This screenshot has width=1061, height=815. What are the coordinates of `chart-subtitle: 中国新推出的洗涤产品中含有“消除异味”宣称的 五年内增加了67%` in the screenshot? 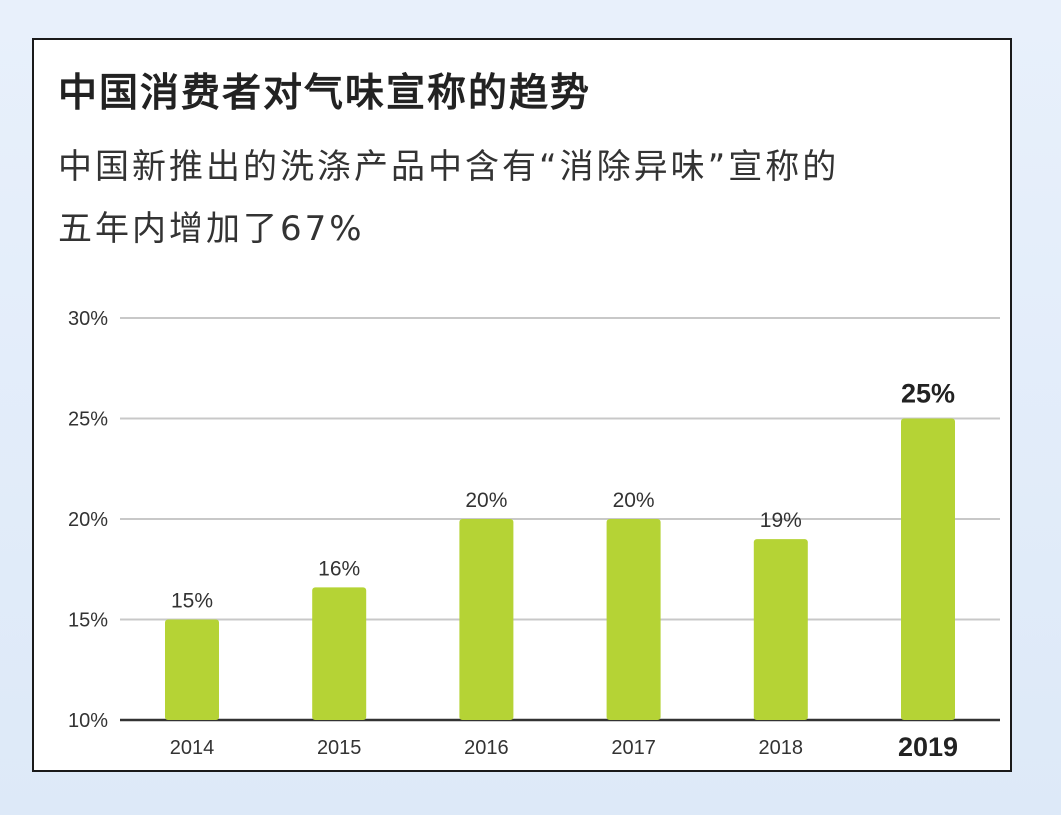 It's located at (528, 198).